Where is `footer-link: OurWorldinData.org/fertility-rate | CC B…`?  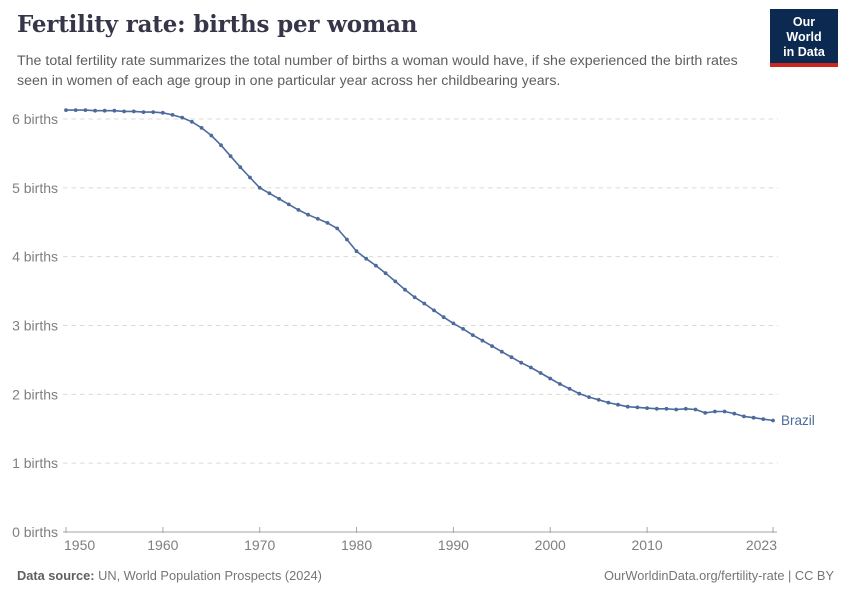 footer-link: OurWorldinData.org/fertility-rate | CC B… is located at coordinates (719, 575).